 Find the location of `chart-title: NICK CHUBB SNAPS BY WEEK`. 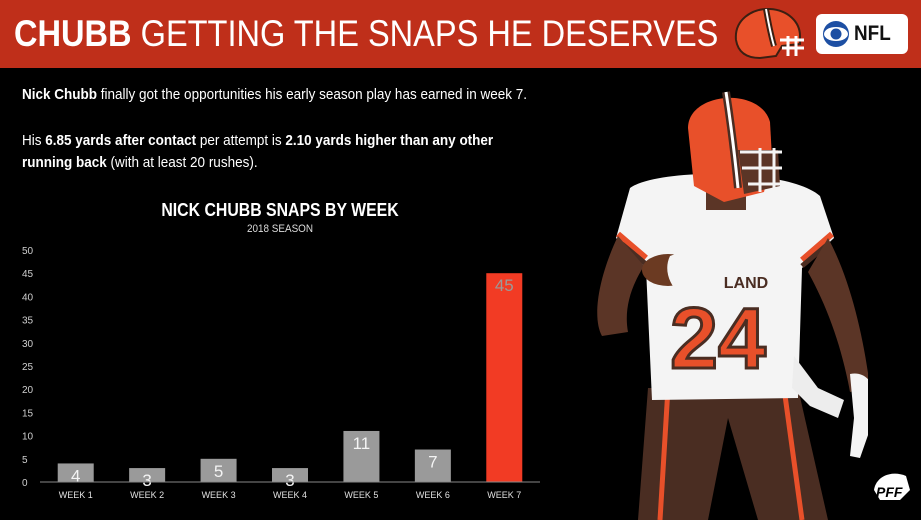

chart-title: NICK CHUBB SNAPS BY WEEK is located at coordinates (280, 210).